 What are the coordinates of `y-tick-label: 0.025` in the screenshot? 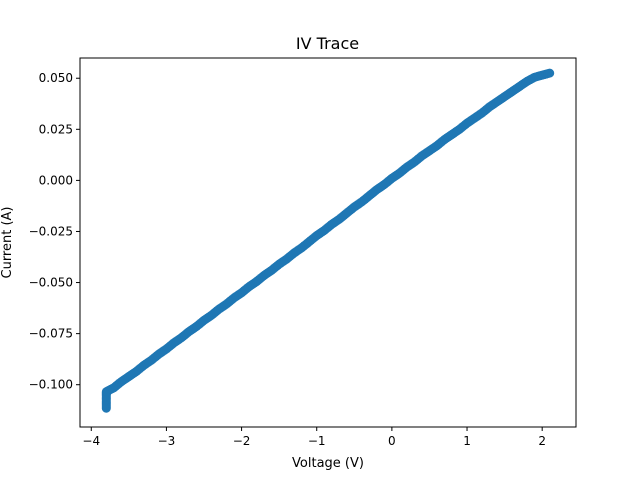 It's located at (56, 129).